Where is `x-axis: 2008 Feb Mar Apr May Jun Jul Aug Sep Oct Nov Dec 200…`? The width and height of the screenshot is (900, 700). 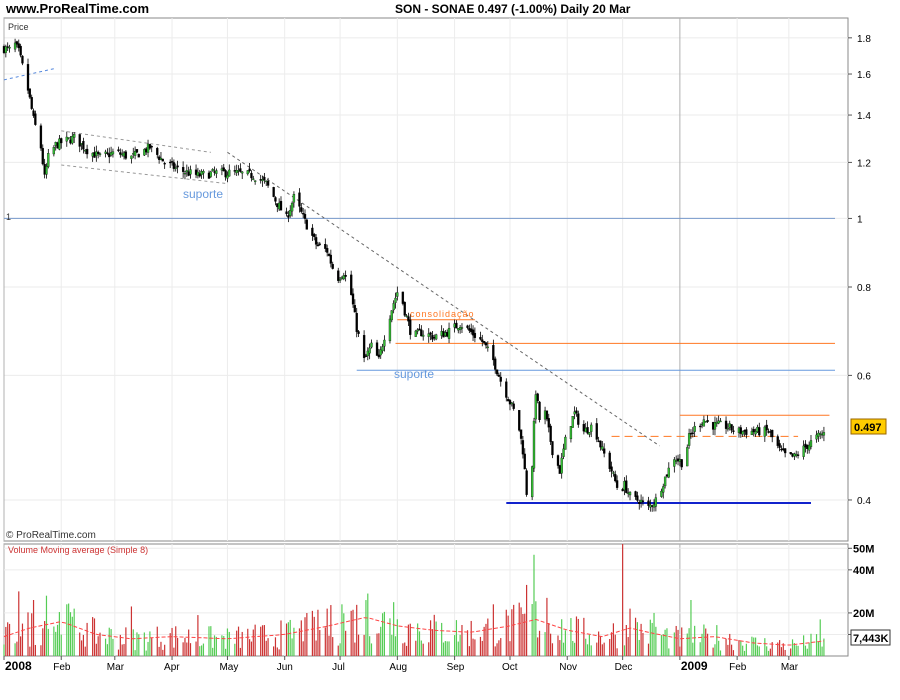
x-axis: 2008 Feb Mar Apr May Jun Jul Aug Sep Oct Nov Dec 200… is located at coordinates (401, 664).